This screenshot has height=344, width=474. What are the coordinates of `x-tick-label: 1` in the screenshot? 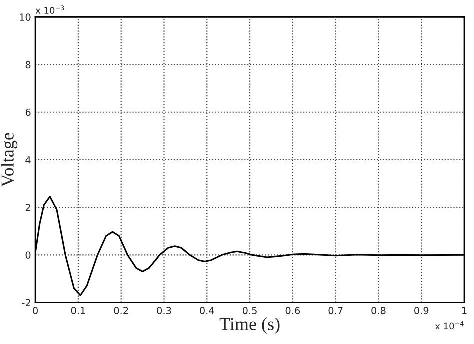 It's located at (464, 310).